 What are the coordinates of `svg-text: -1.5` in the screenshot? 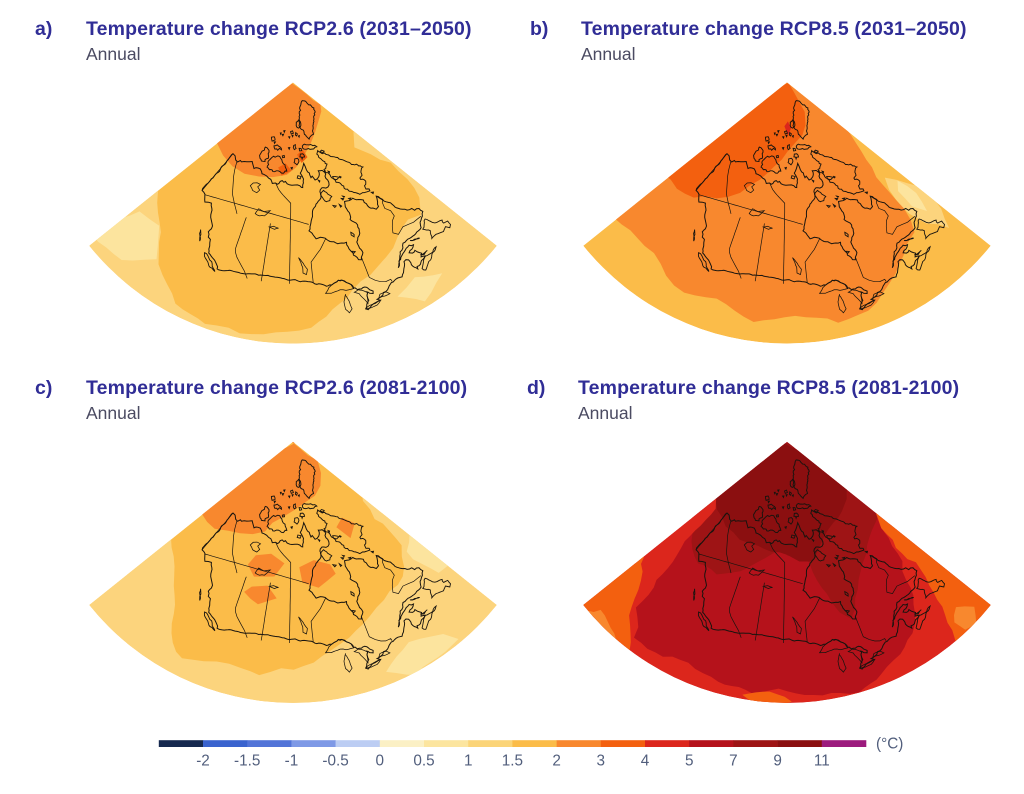 It's located at (247, 761).